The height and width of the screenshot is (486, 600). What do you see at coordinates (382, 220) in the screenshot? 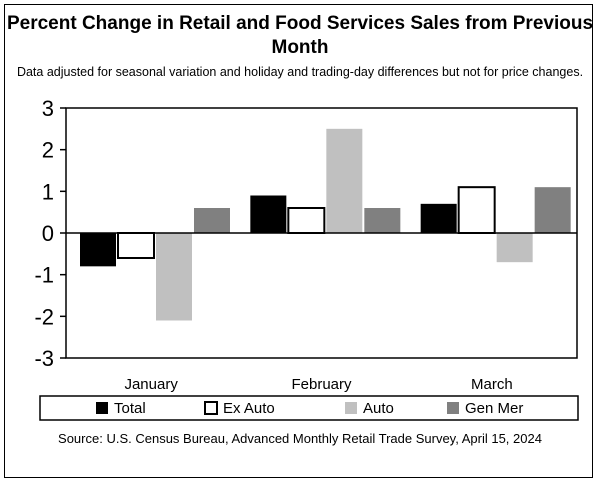
I see `bar-gen-mer-february` at bounding box center [382, 220].